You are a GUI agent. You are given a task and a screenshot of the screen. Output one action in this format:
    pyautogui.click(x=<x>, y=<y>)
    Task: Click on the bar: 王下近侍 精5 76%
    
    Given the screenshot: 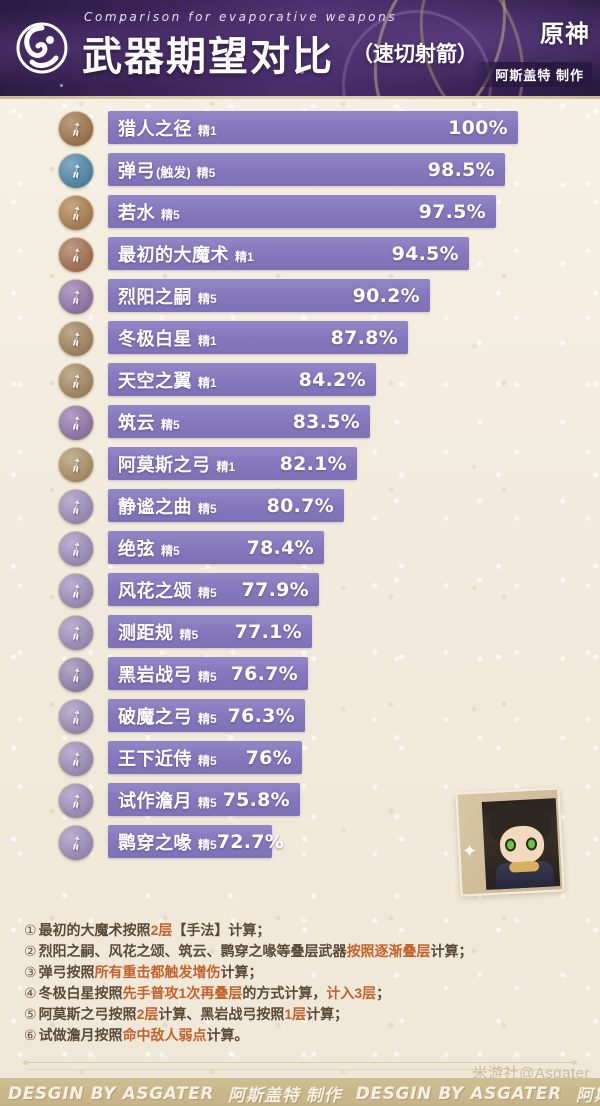 What is the action you would take?
    pyautogui.click(x=205, y=757)
    